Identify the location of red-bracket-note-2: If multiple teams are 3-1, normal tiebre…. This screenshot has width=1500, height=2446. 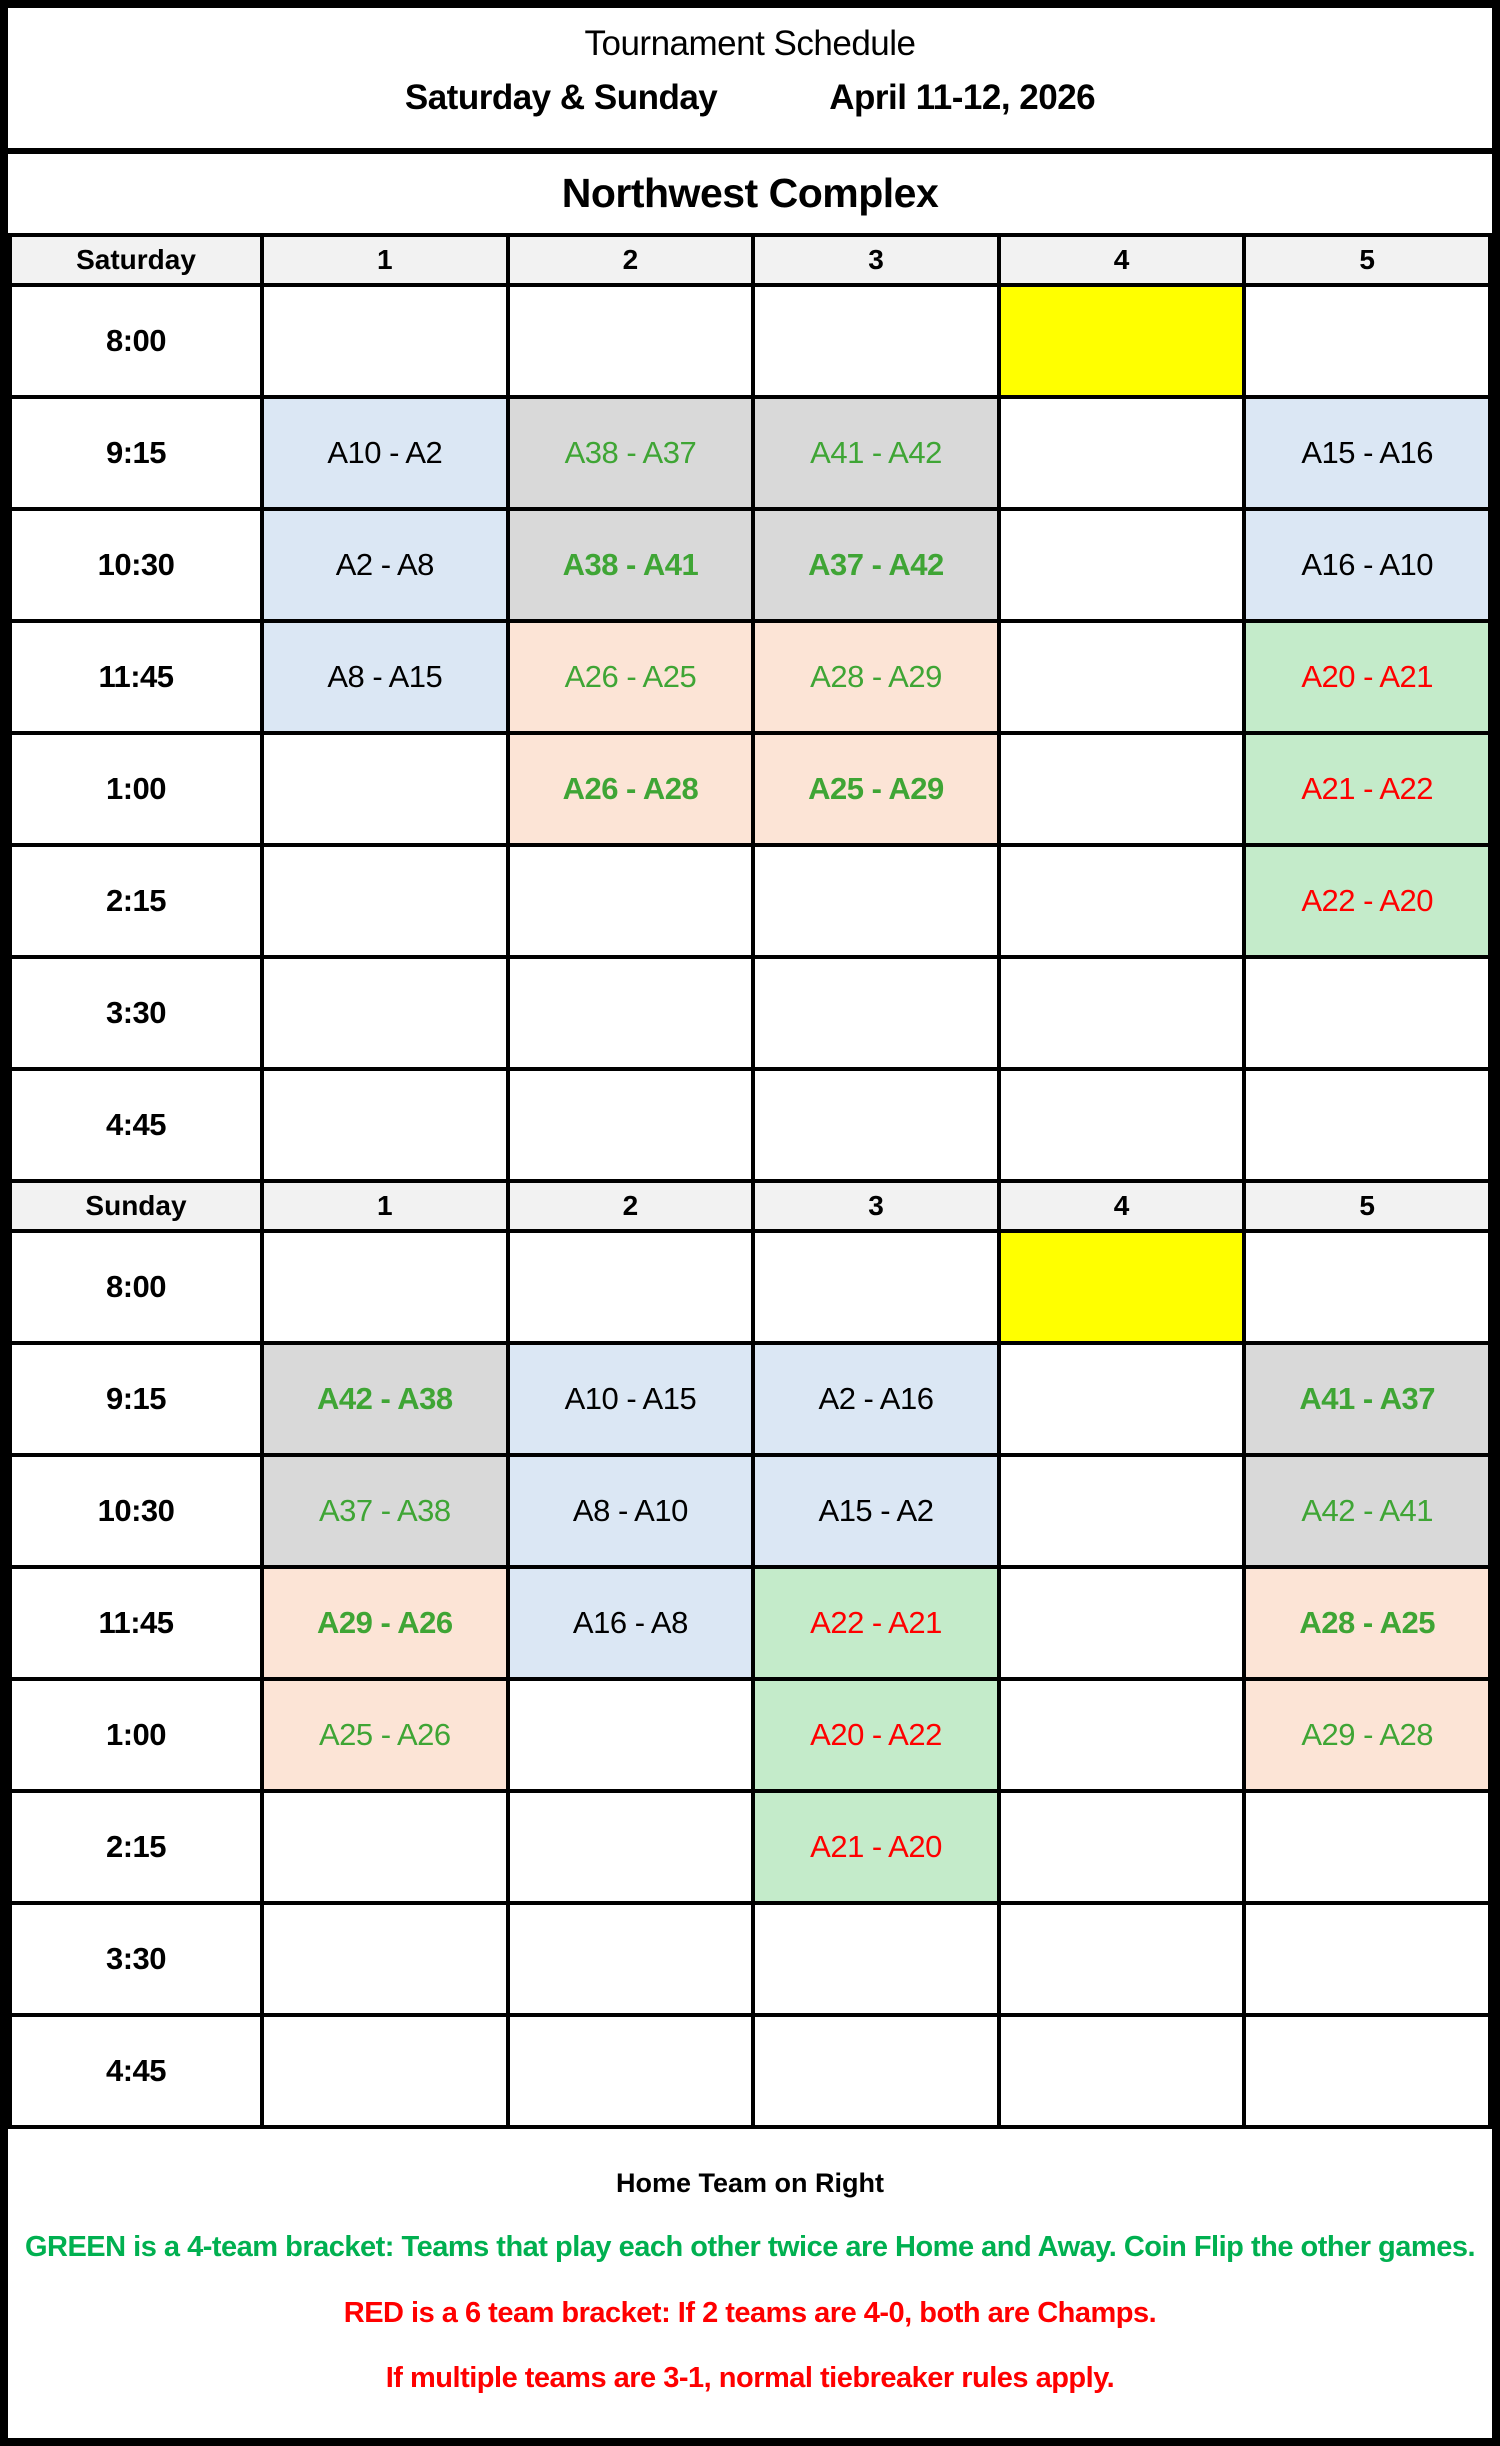
(750, 2378).